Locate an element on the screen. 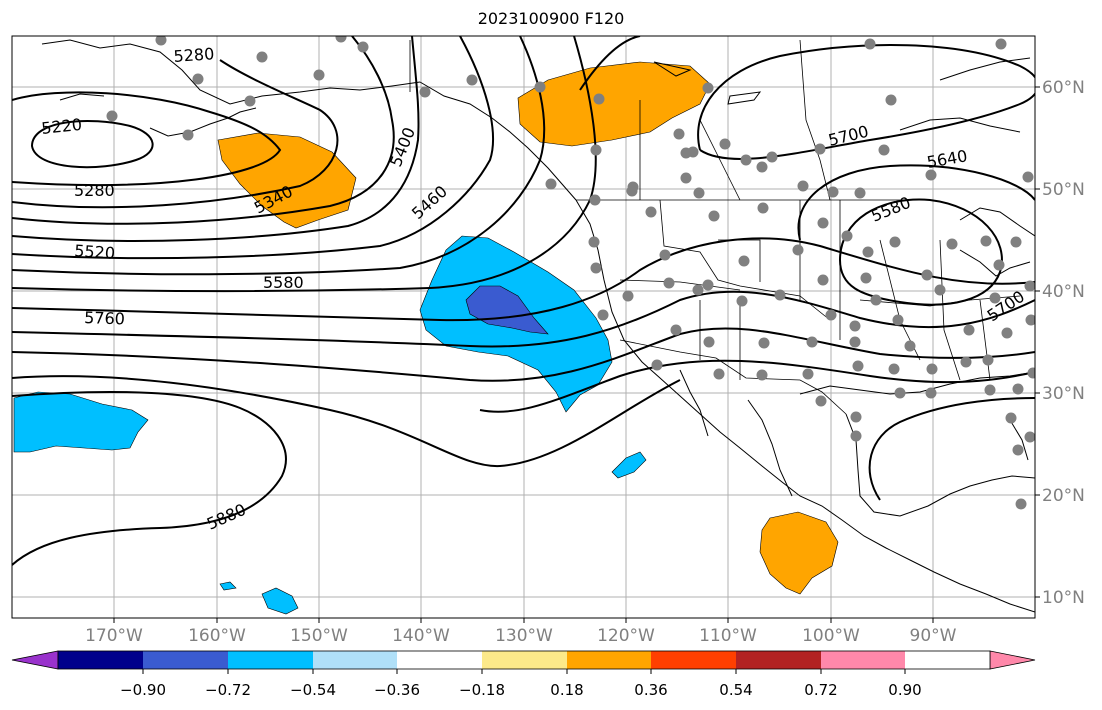 This screenshot has width=1102, height=710. colorbar-tick-label: 0.72 is located at coordinates (820, 690).